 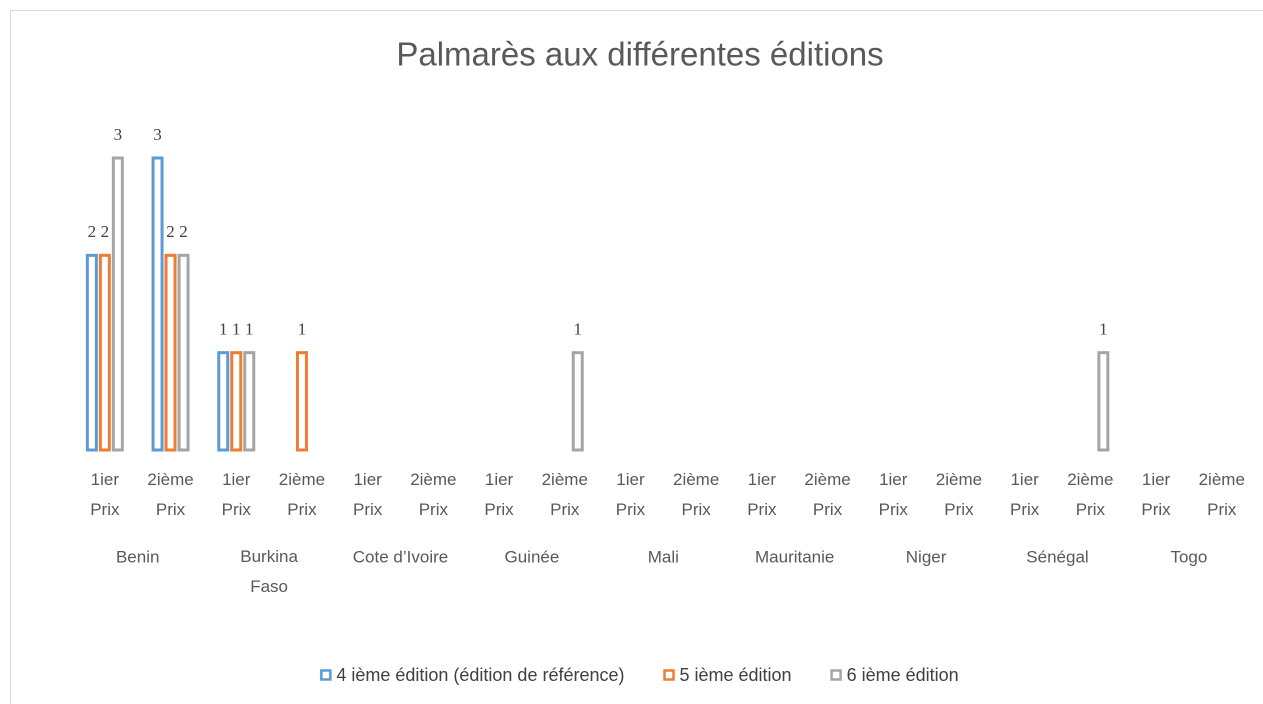 I want to click on group-label: Niger, so click(x=926, y=556).